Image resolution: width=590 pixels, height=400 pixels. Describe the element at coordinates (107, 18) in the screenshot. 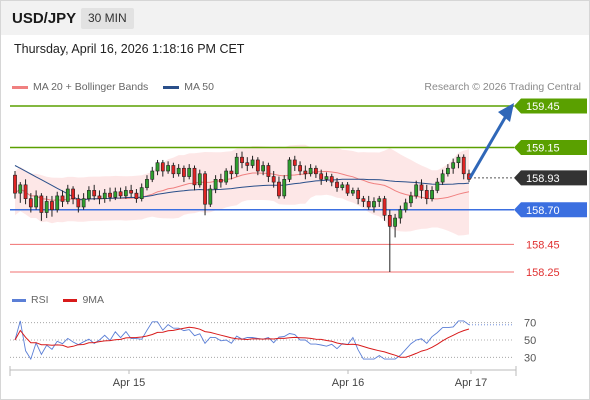

I see `timeframe-button: 30 MIN` at that location.